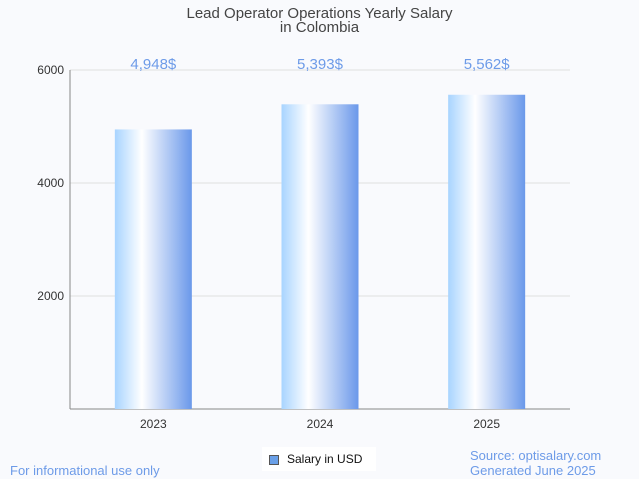 The image size is (639, 479). Describe the element at coordinates (487, 251) in the screenshot. I see `bar-2025` at that location.